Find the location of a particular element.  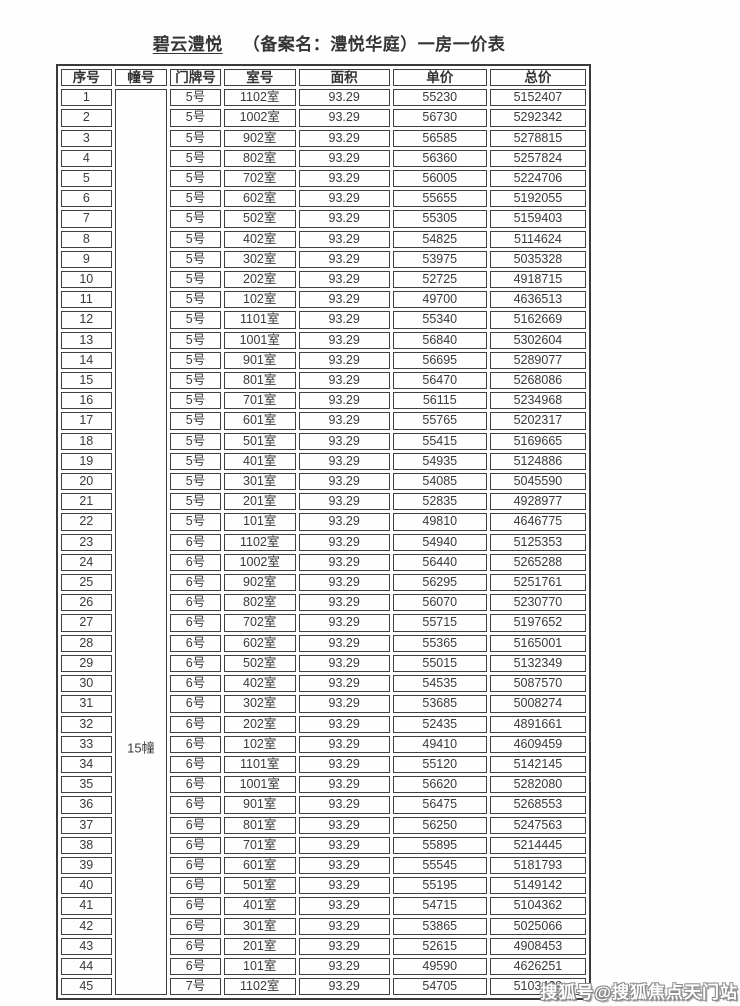

table-row: 19 5号 401室 93.29 54935 5124886 is located at coordinates (323, 461).